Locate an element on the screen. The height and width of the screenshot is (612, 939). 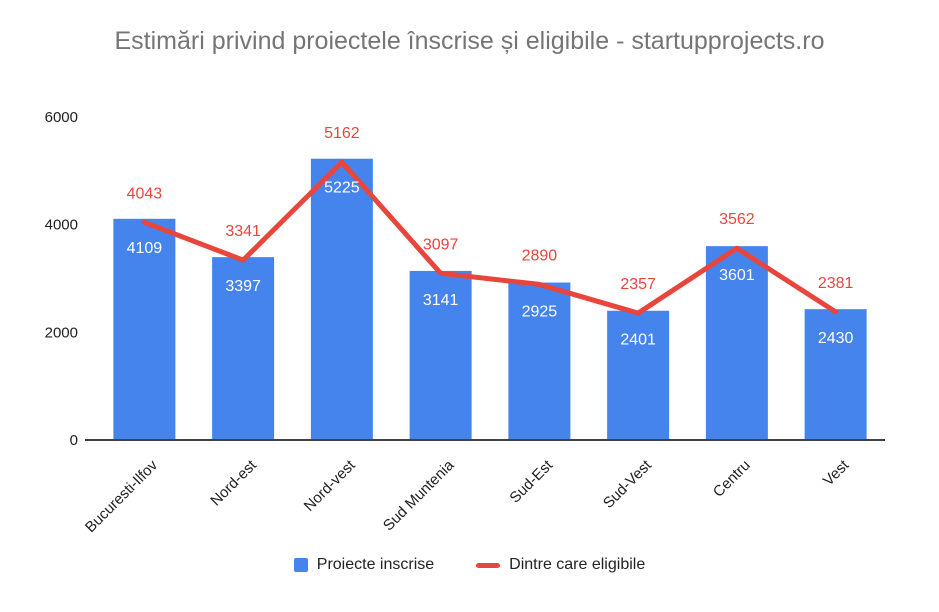
bar-value-label: 3601 is located at coordinates (737, 275).